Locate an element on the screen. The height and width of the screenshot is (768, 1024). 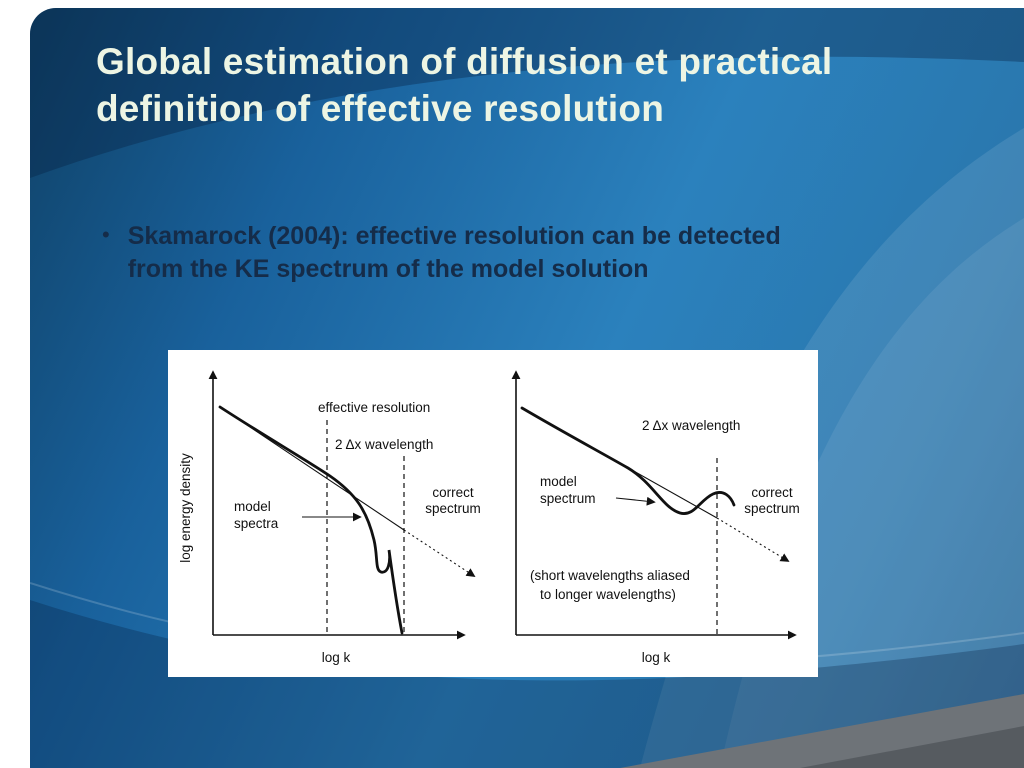
left-correct-spectrum-dotted-arrow is located at coordinates (439, 553).